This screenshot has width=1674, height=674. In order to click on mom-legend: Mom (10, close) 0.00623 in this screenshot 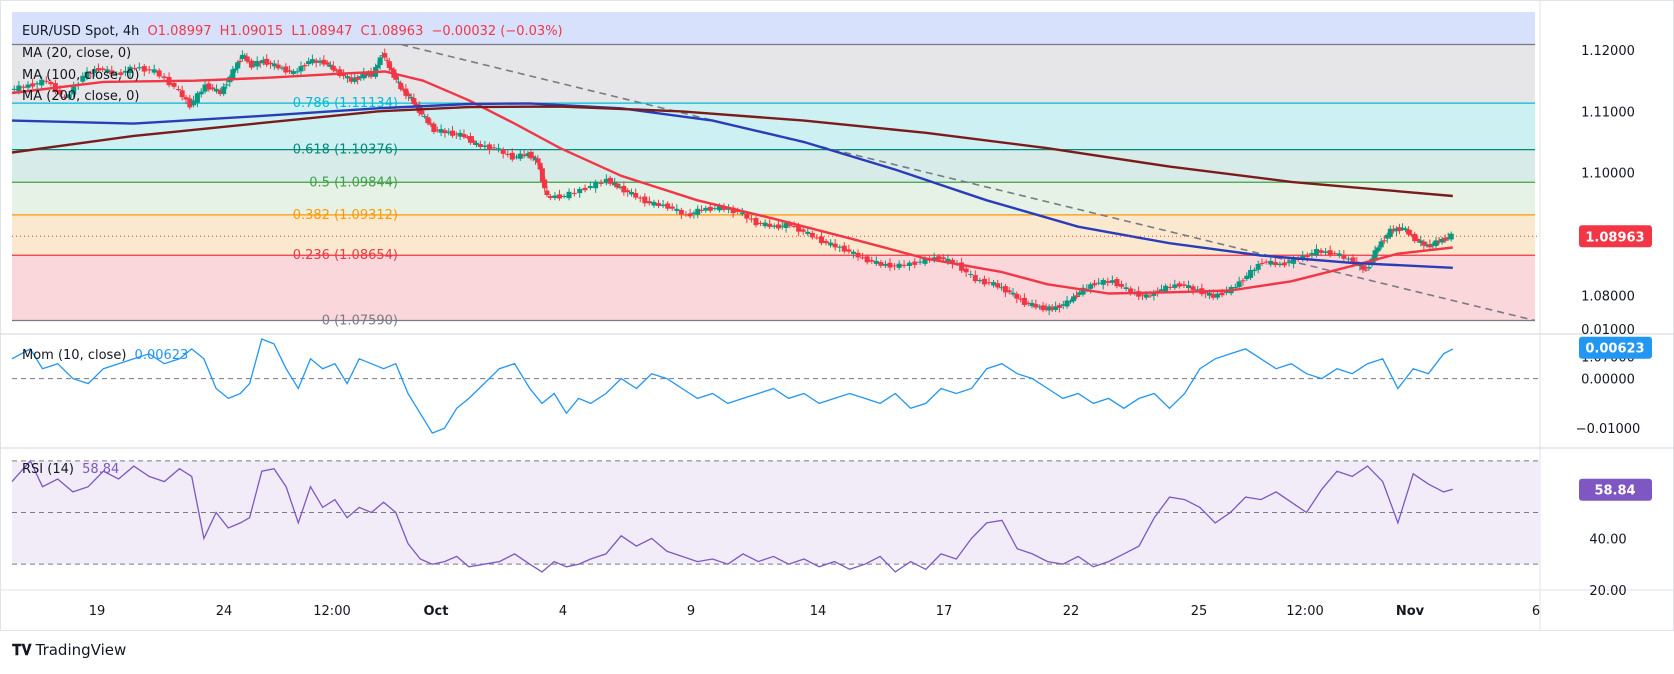, I will do `click(105, 355)`.